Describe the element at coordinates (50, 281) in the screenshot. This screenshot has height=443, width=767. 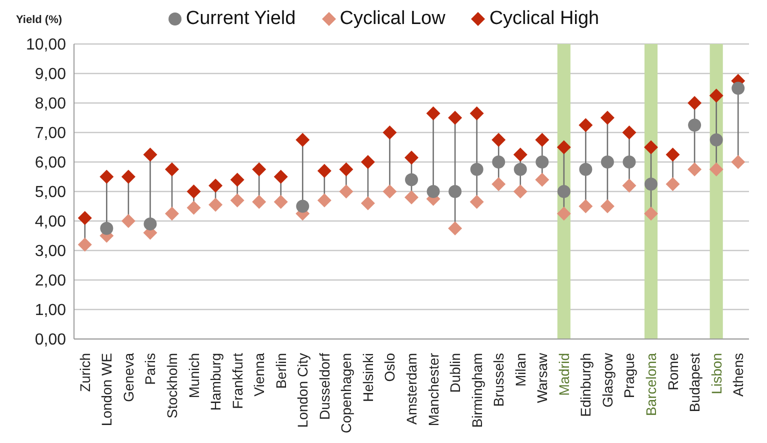
I see `y-tick-label: 2,00` at that location.